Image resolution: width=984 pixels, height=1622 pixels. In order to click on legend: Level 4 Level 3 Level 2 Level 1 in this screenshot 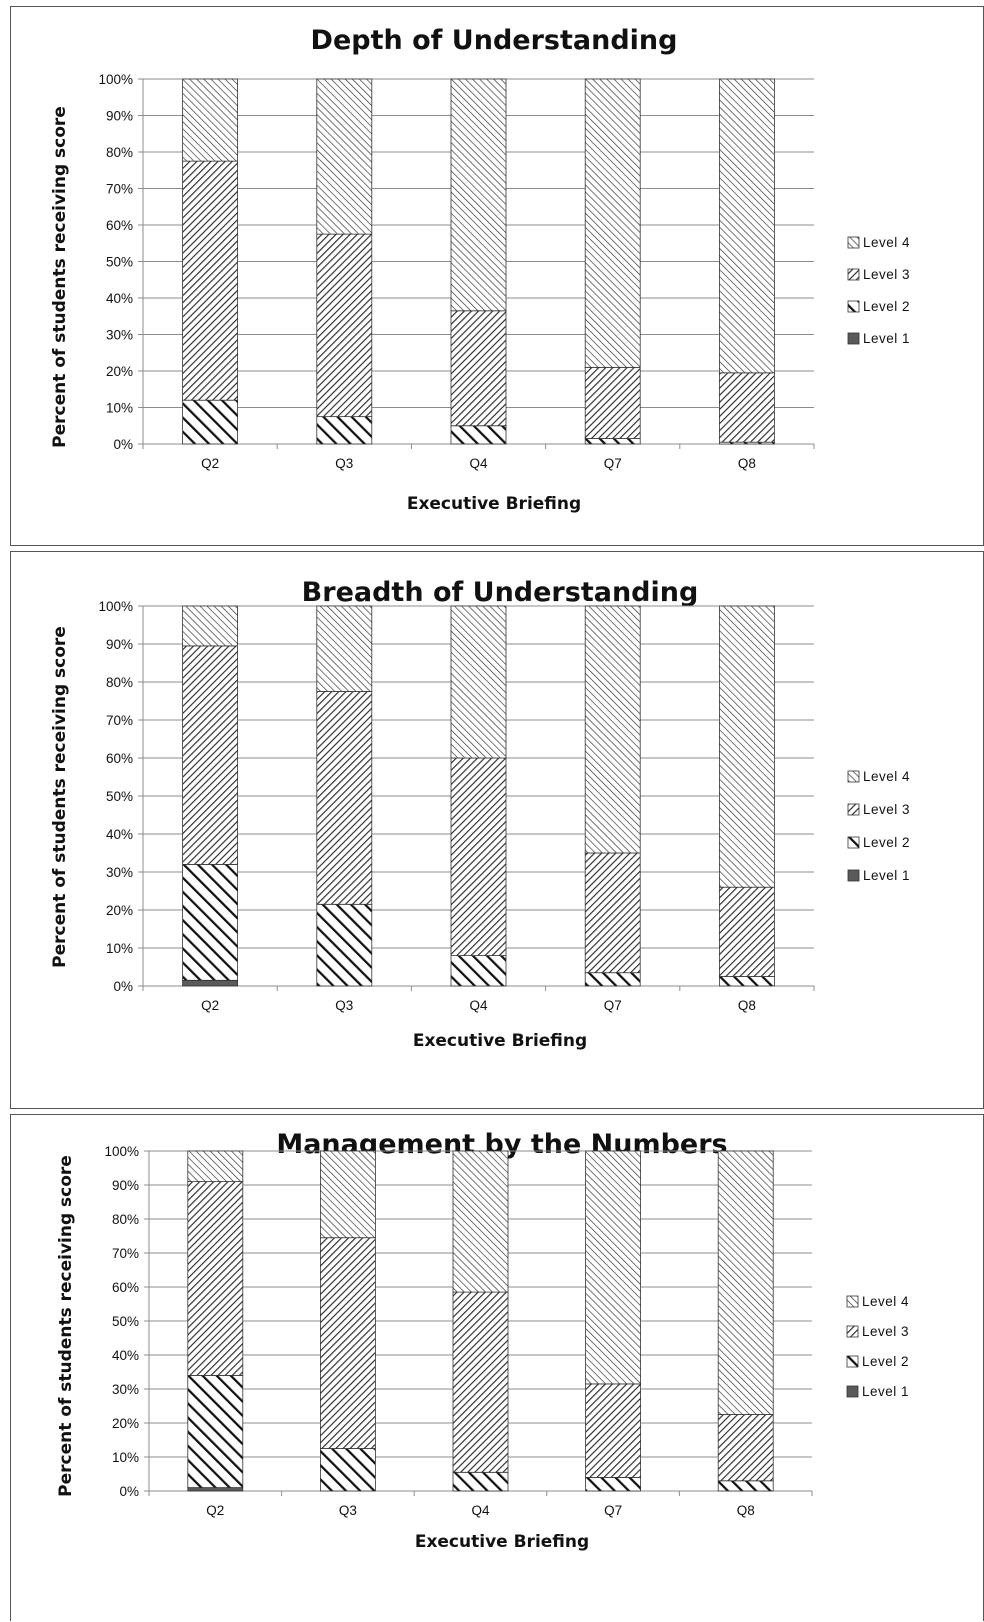, I will do `click(878, 290)`.